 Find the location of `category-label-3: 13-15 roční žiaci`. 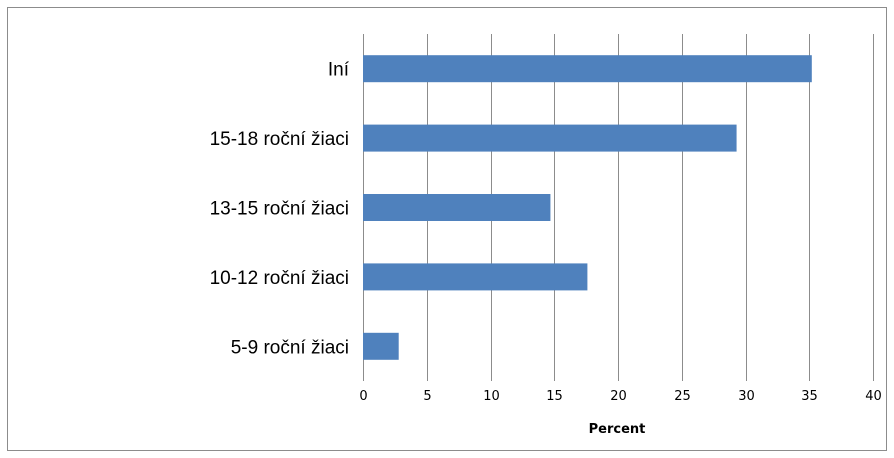

category-label-3: 13-15 roční žiaci is located at coordinates (279, 209).